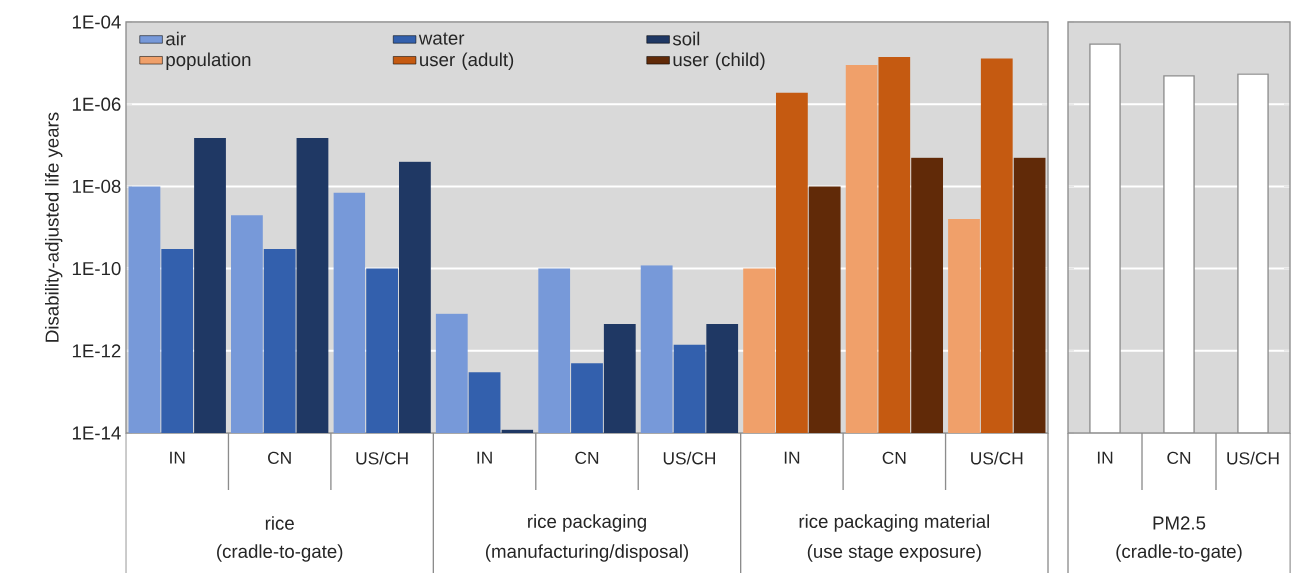 This screenshot has height=574, width=1300. What do you see at coordinates (441, 38) in the screenshot?
I see `legend-label: water` at bounding box center [441, 38].